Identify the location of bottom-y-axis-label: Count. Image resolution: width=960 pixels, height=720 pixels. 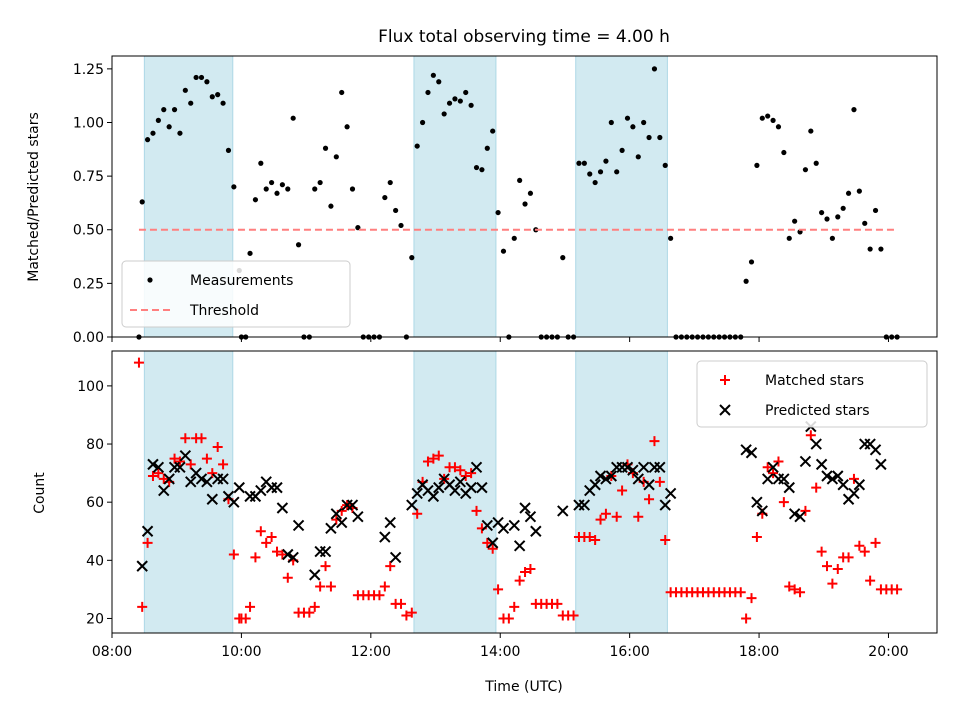
(40, 493).